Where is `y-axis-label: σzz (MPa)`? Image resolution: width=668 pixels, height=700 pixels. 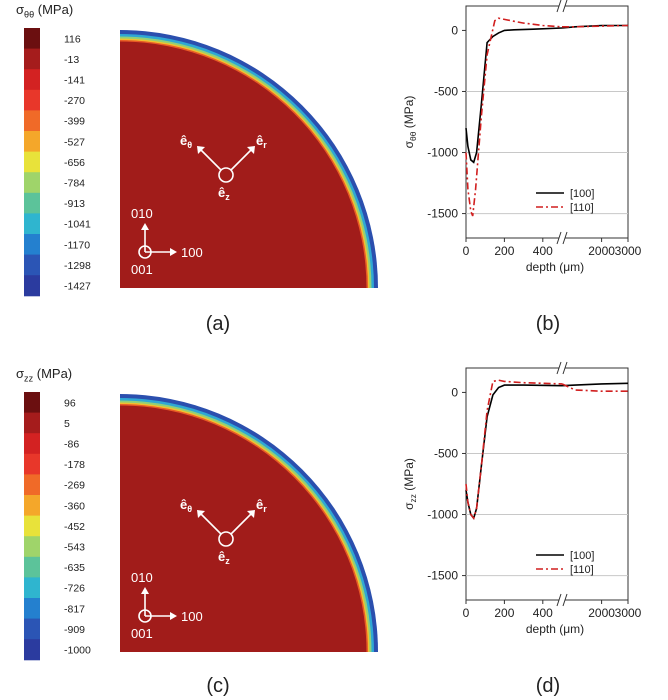
y-axis-label: σzz (MPa) is located at coordinates (410, 484).